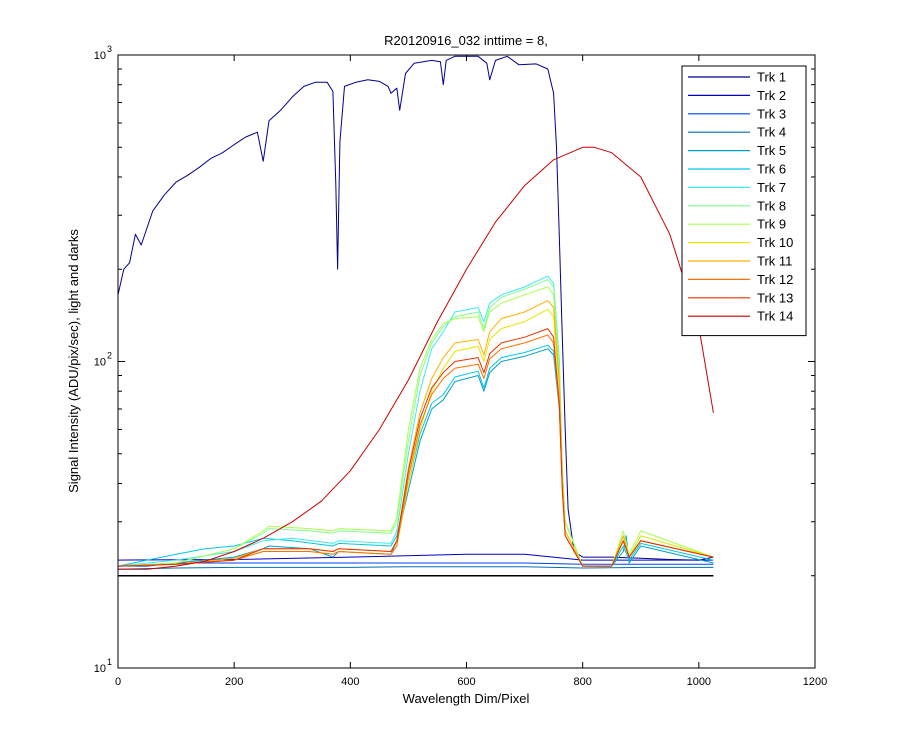  What do you see at coordinates (466, 698) in the screenshot?
I see `x-axis-label: Wavelength Dim/Pixel` at bounding box center [466, 698].